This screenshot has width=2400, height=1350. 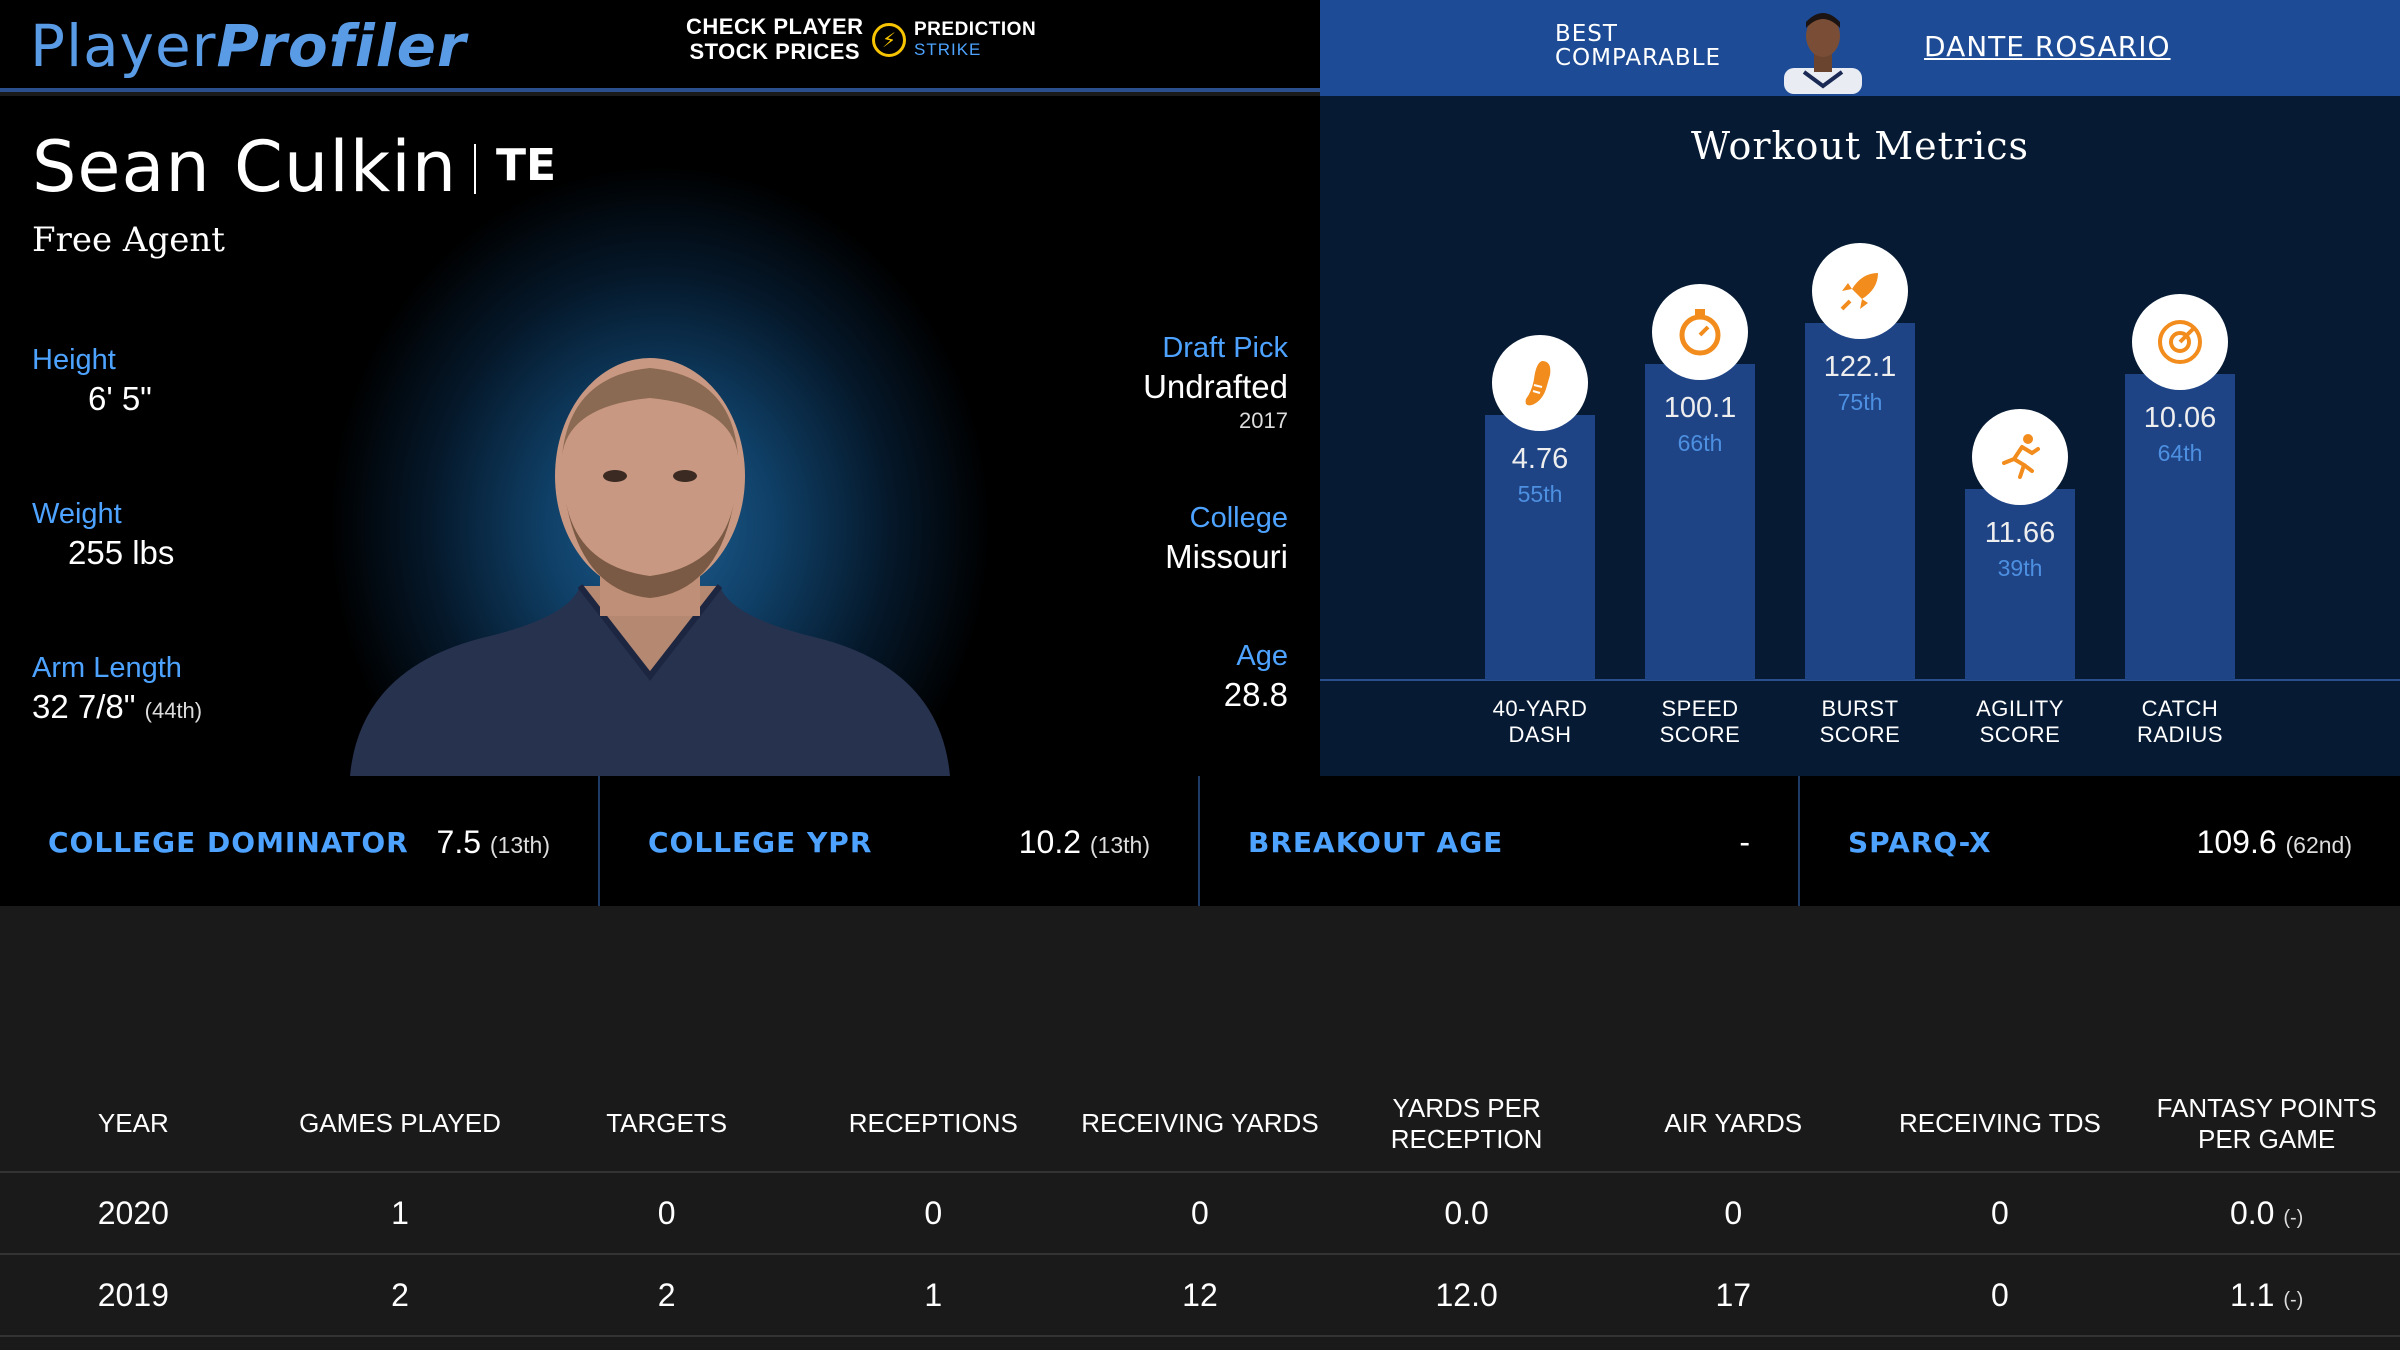 I want to click on prediction-strike-logo: ⚡ PREDICTION STRIKE, so click(x=954, y=40).